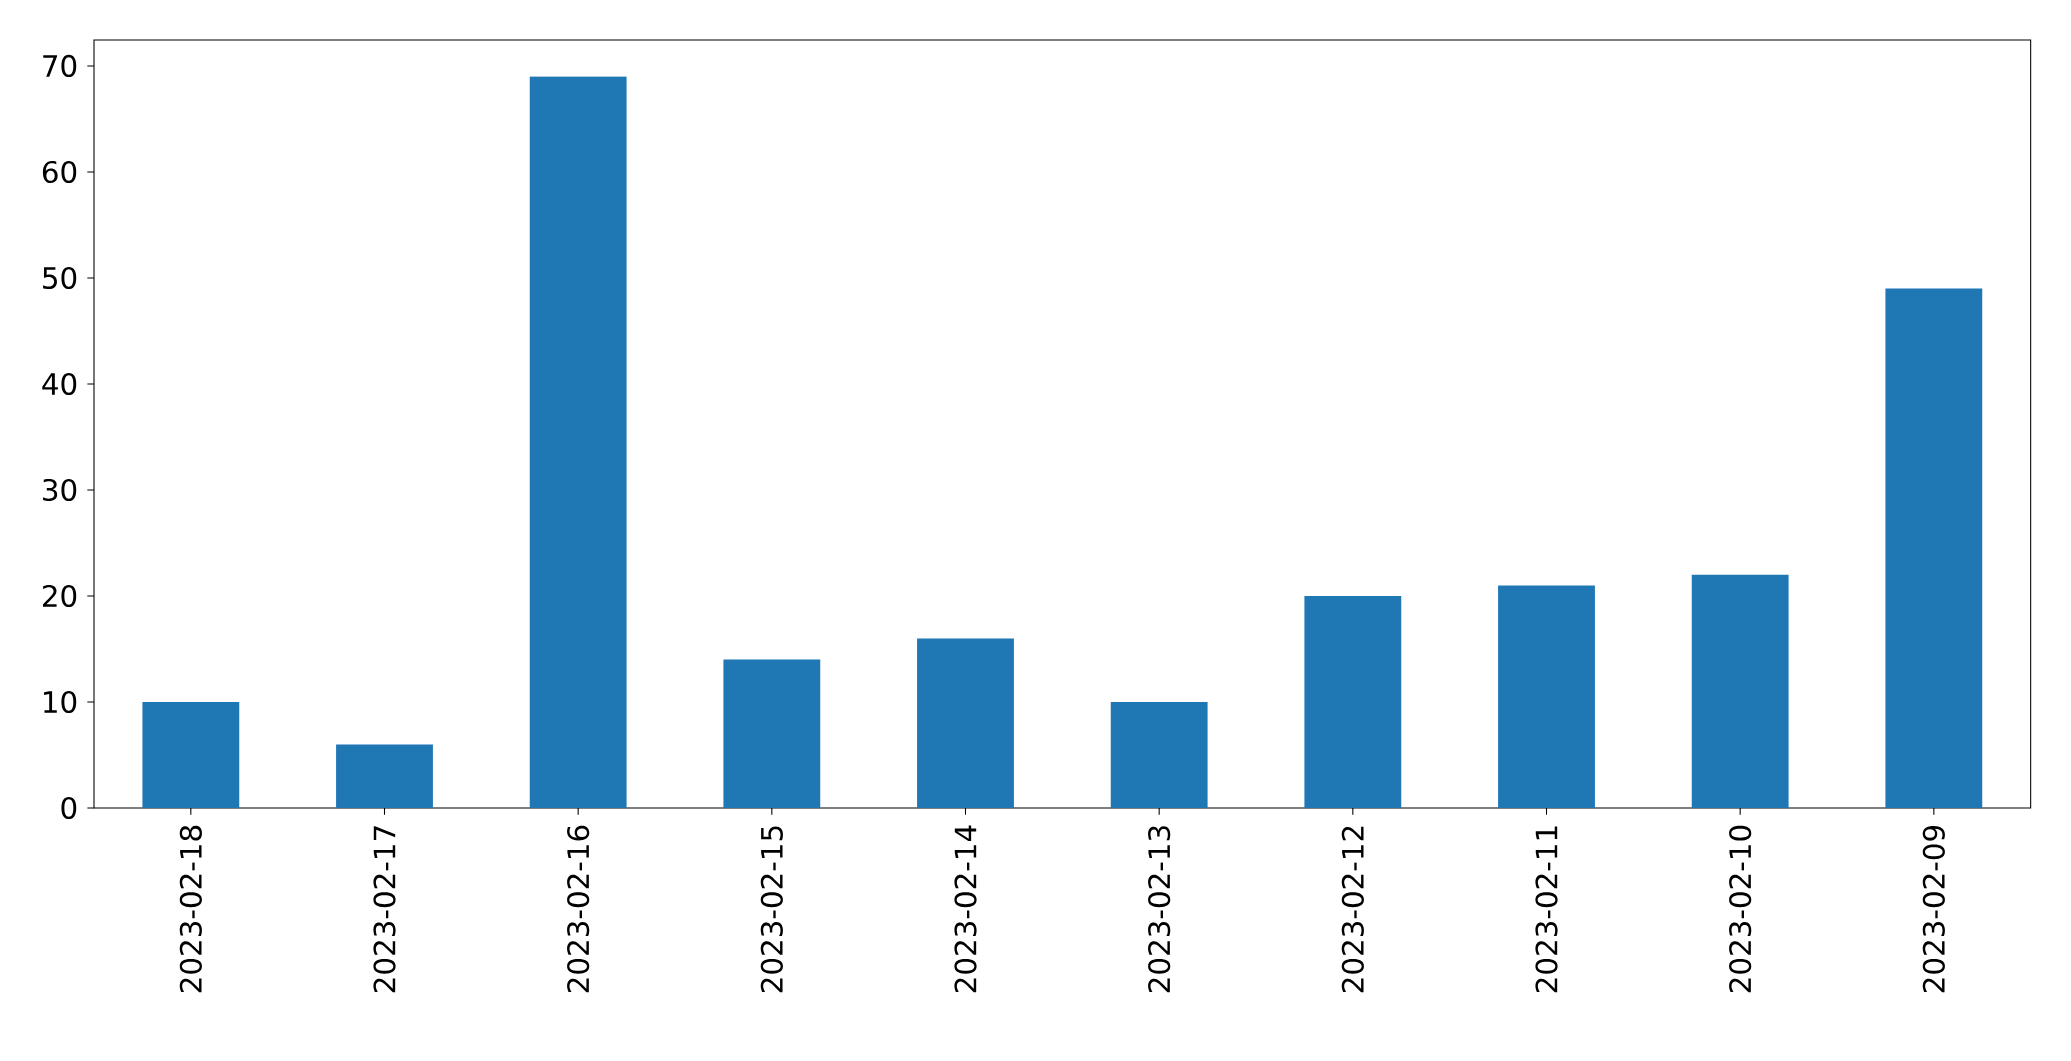  Describe the element at coordinates (190, 909) in the screenshot. I see `x-tick-label: 2023-02-18` at that location.